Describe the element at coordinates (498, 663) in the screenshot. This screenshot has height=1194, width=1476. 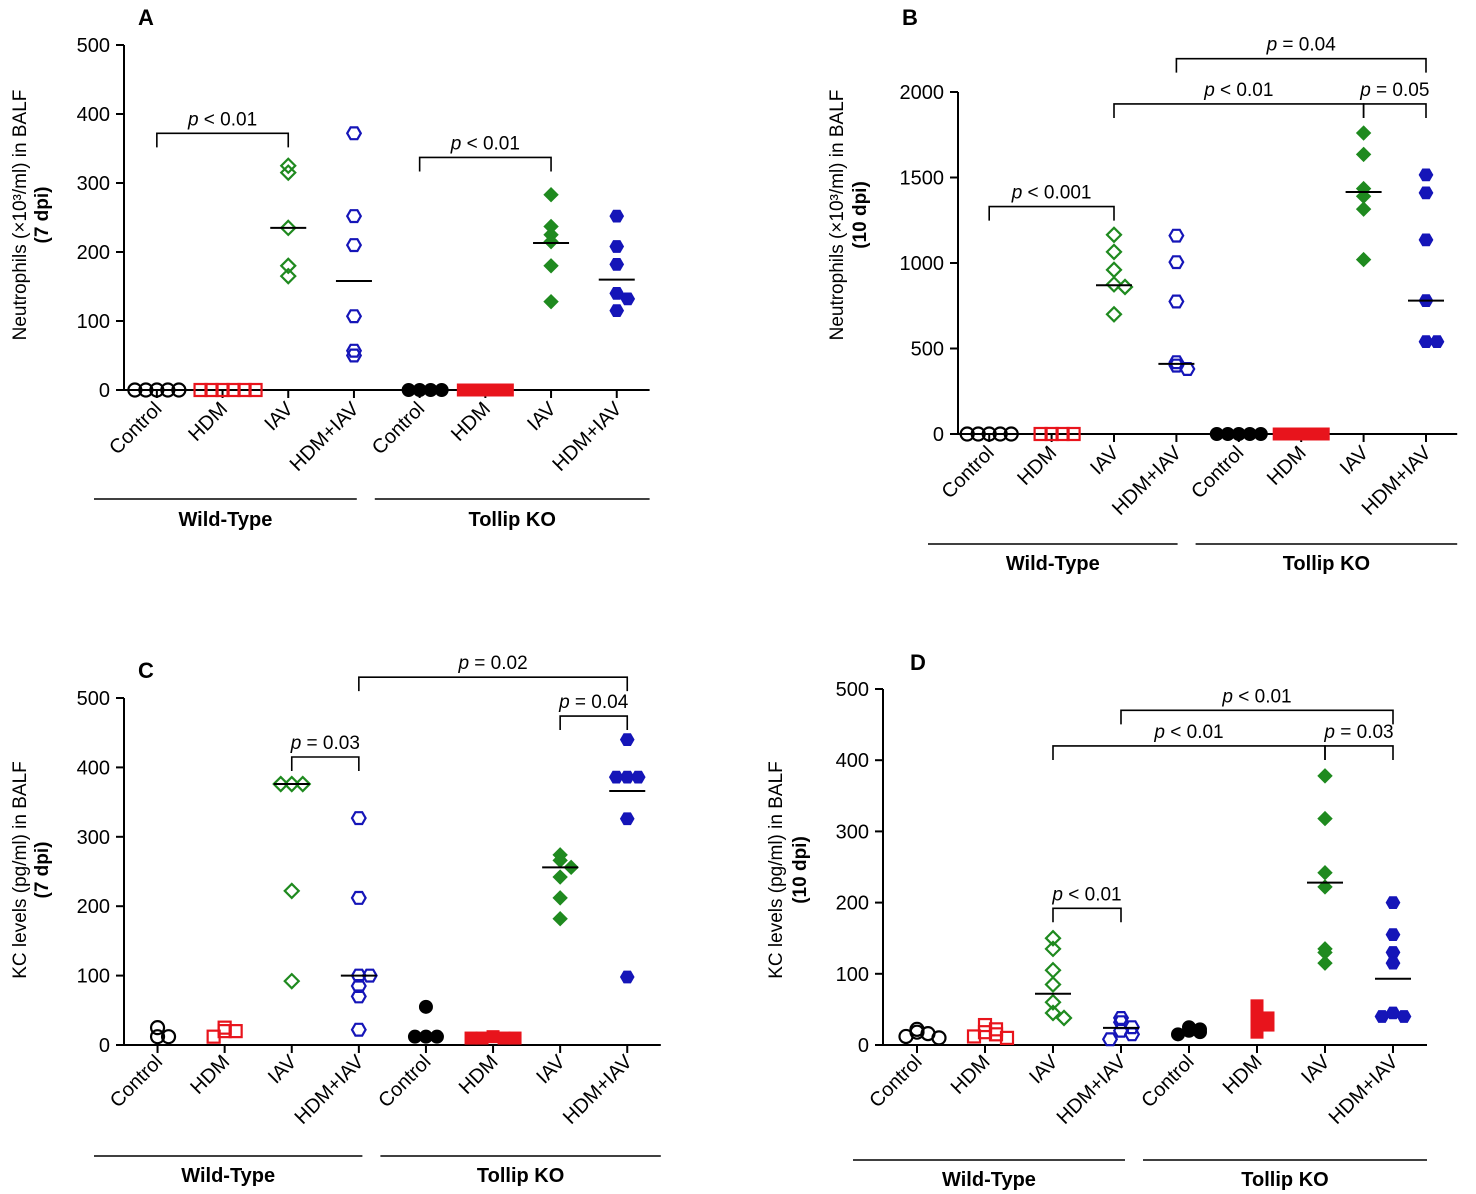
I see `p-value: = 0.02` at that location.